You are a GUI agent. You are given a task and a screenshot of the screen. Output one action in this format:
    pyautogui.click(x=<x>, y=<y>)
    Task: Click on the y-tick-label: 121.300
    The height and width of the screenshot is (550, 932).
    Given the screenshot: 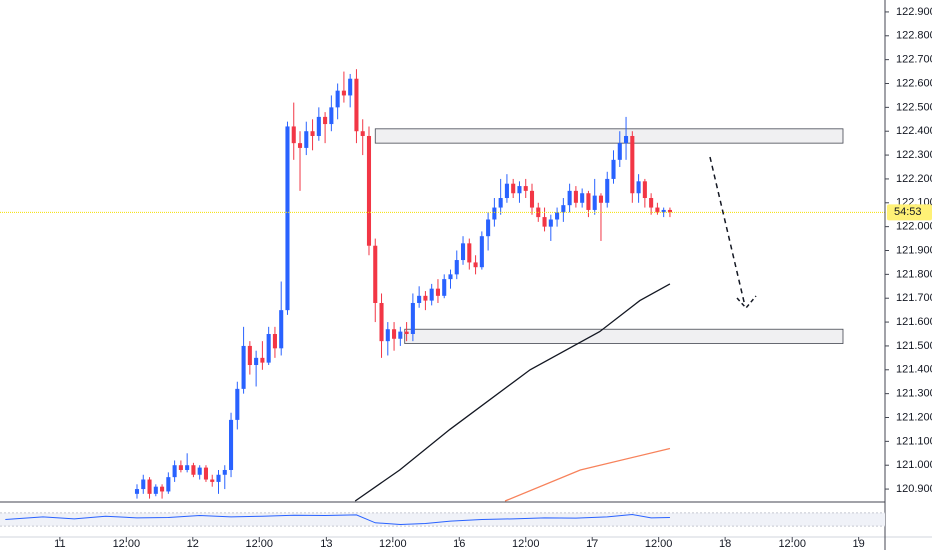 What is the action you would take?
    pyautogui.click(x=914, y=394)
    